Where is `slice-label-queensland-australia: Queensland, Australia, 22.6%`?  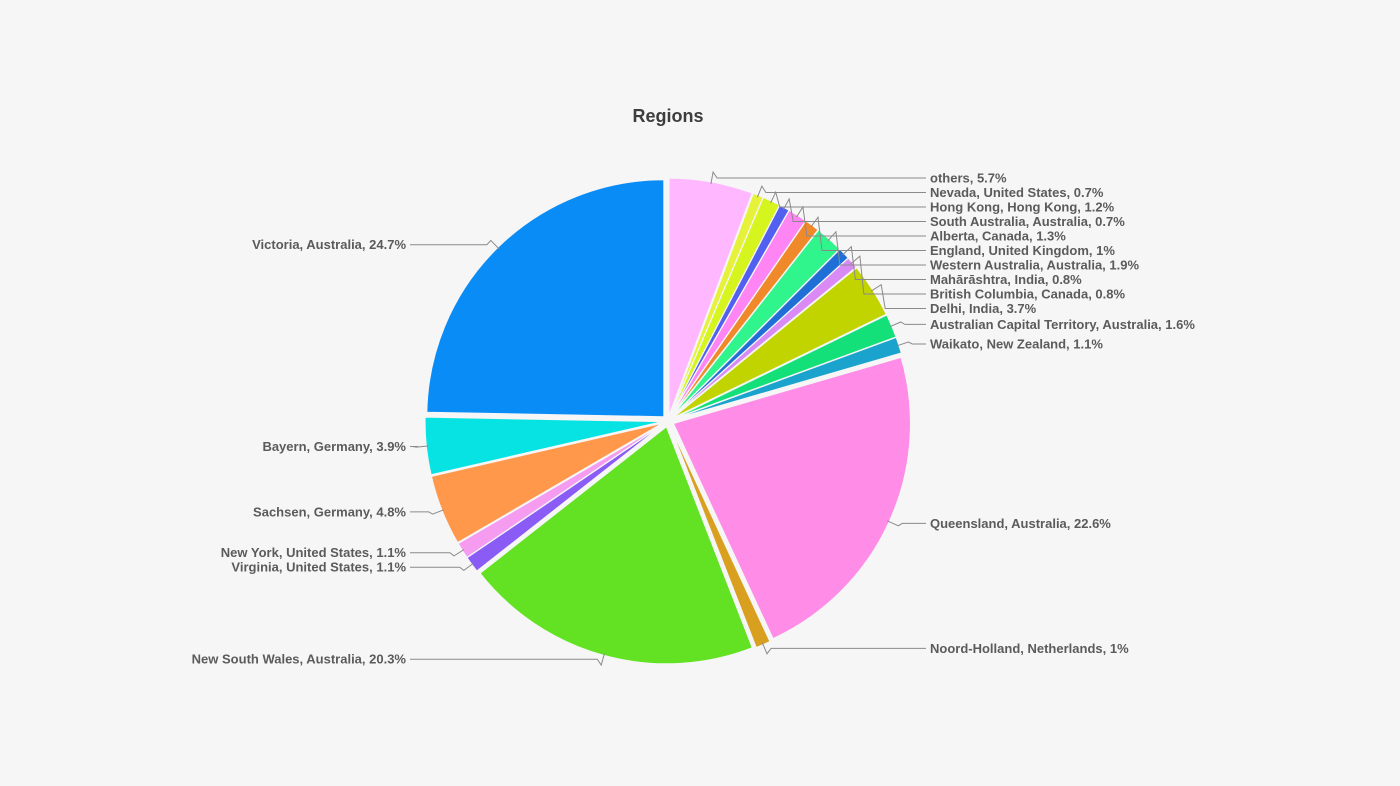 slice-label-queensland-australia: Queensland, Australia, 22.6% is located at coordinates (1020, 523).